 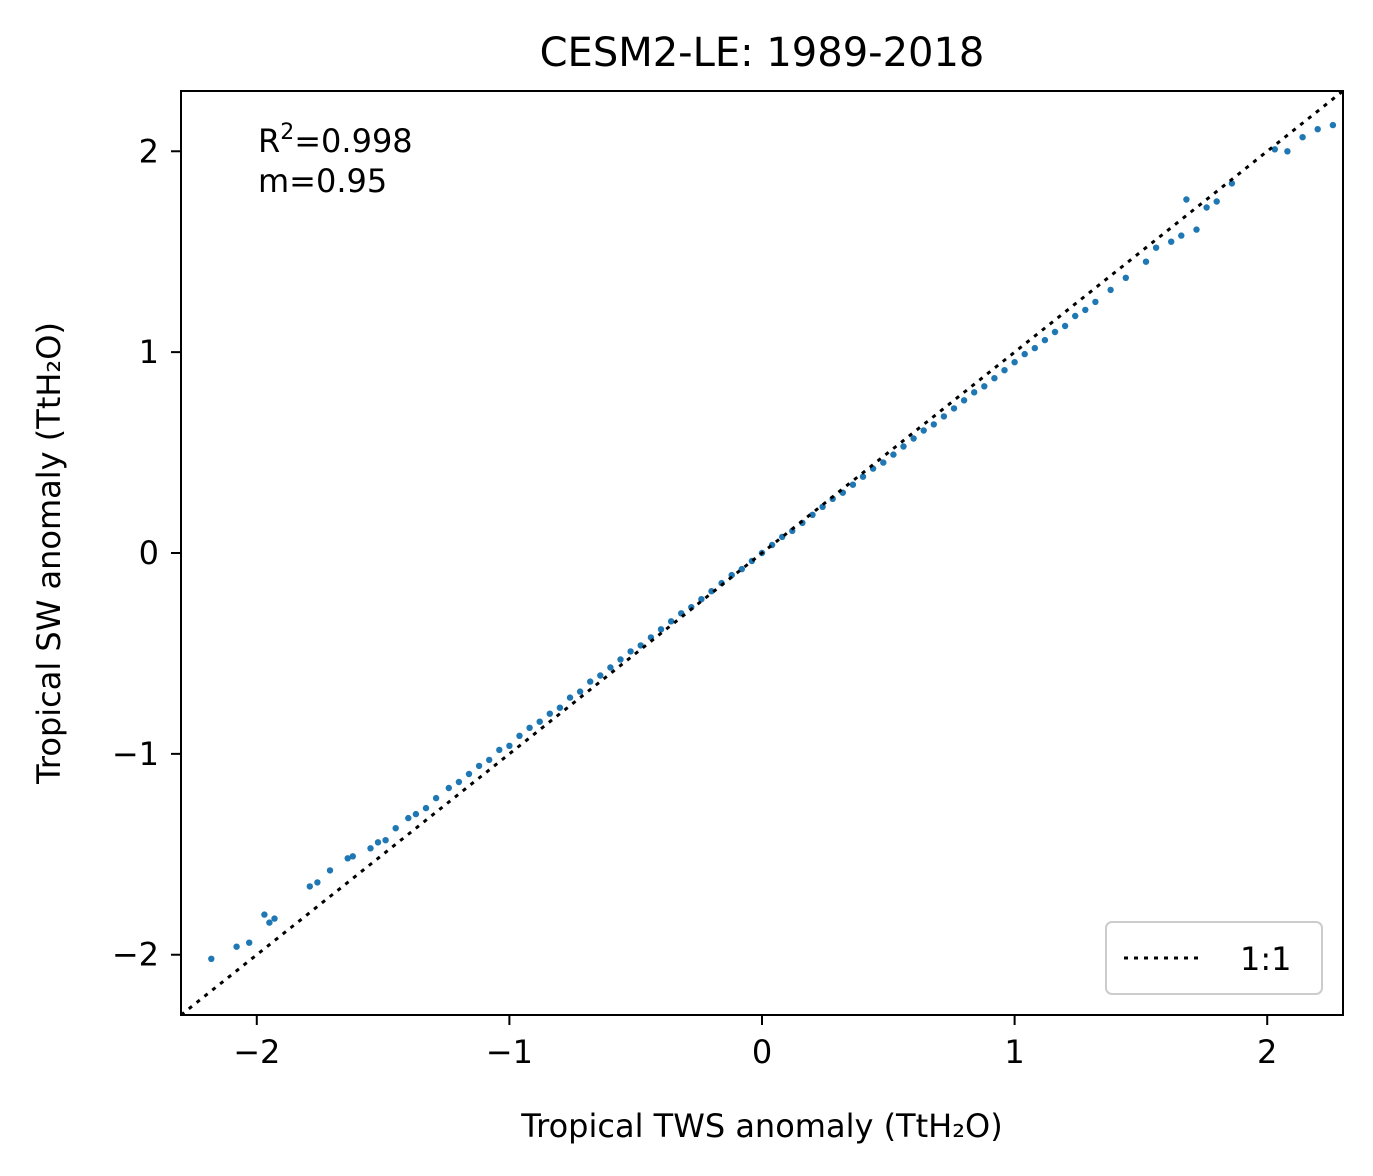 What do you see at coordinates (762, 53) in the screenshot?
I see `chart-title: CESM2-LE: 1989-2018` at bounding box center [762, 53].